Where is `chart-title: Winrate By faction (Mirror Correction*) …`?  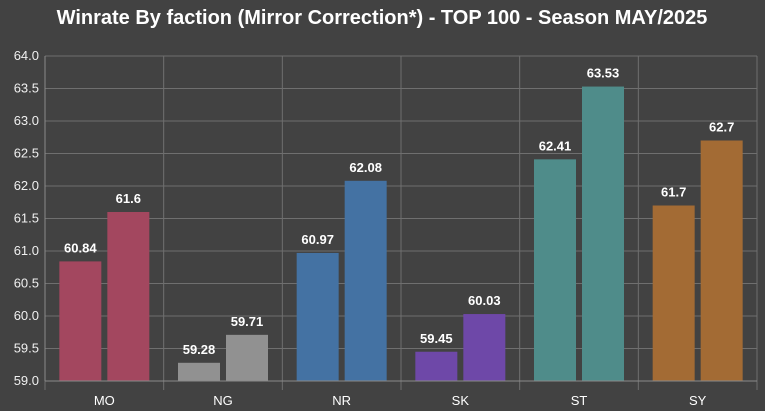 chart-title: Winrate By faction (Mirror Correction*) … is located at coordinates (382, 18).